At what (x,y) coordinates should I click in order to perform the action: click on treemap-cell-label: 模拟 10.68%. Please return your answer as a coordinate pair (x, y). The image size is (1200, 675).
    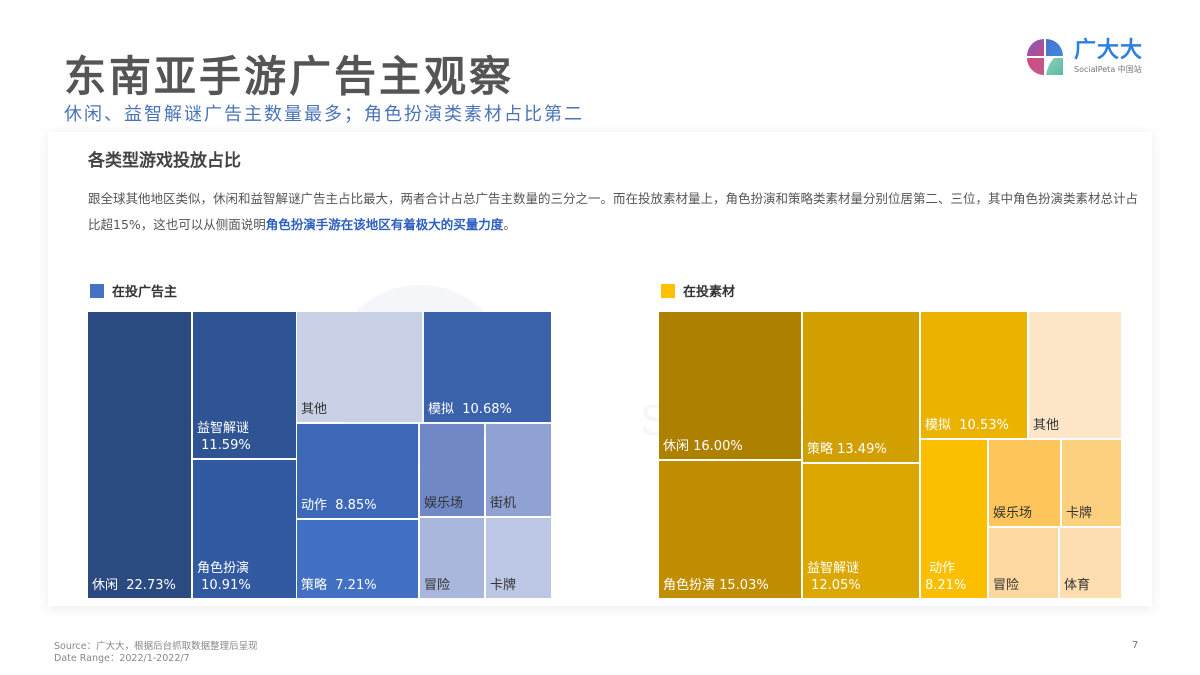
    Looking at the image, I should click on (470, 409).